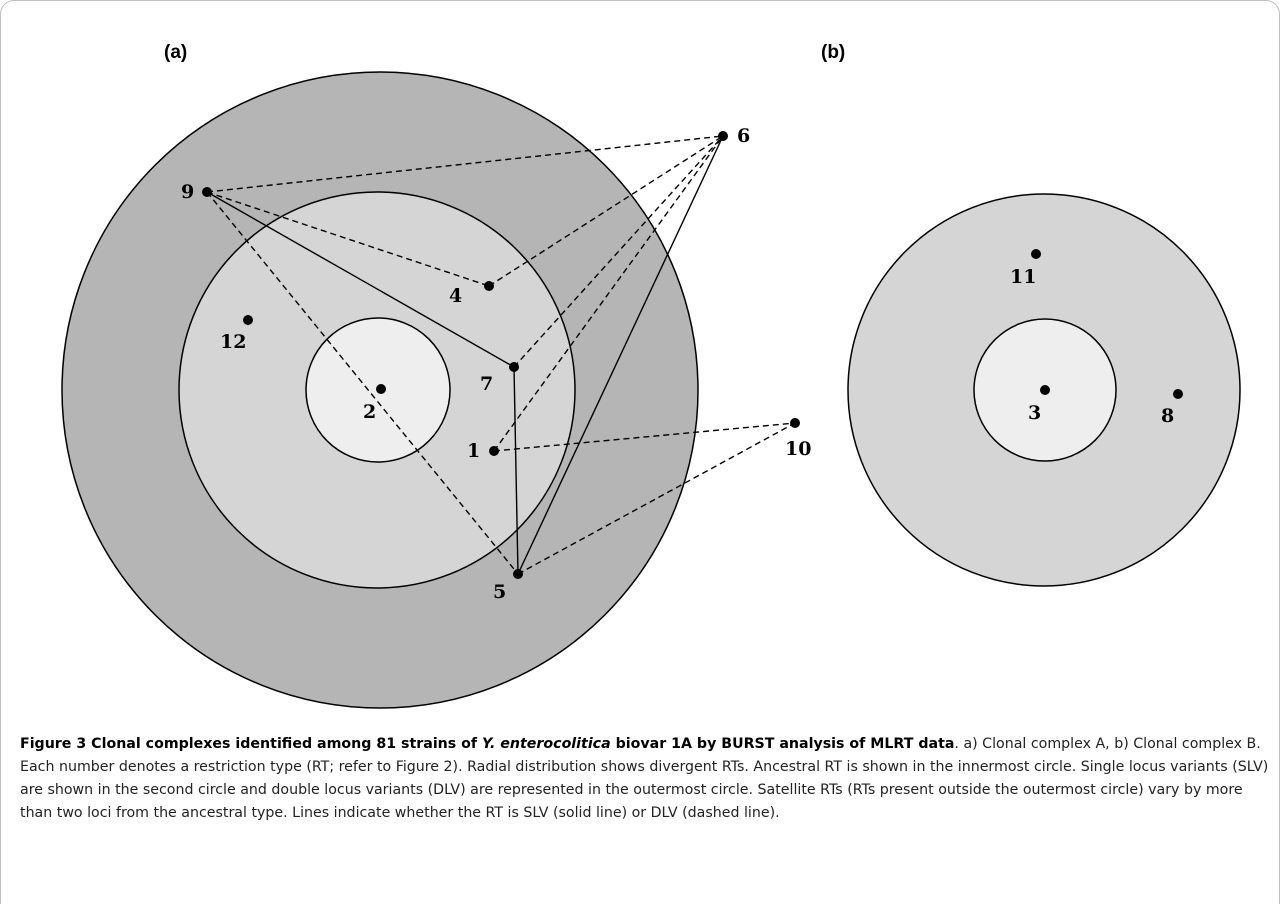 The image size is (1283, 906). I want to click on node-label-8: 8, so click(1167, 416).